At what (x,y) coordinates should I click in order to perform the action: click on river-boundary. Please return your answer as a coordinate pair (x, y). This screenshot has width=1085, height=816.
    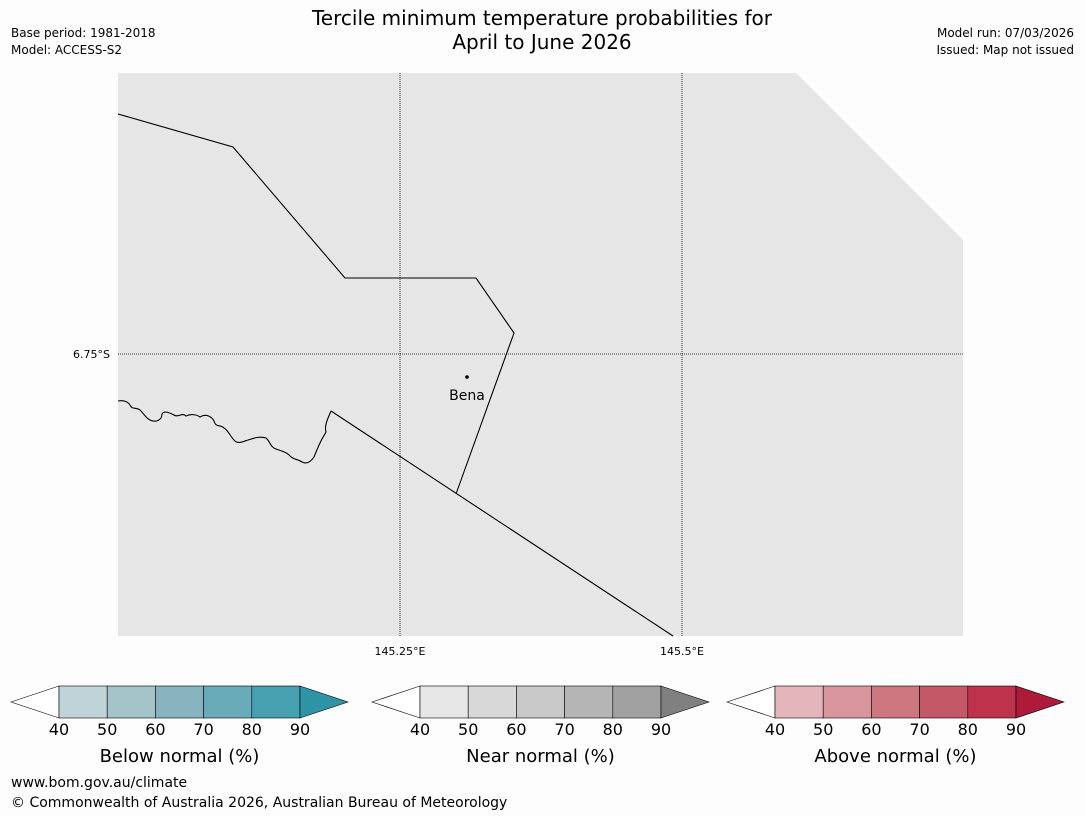
    Looking at the image, I should click on (224, 432).